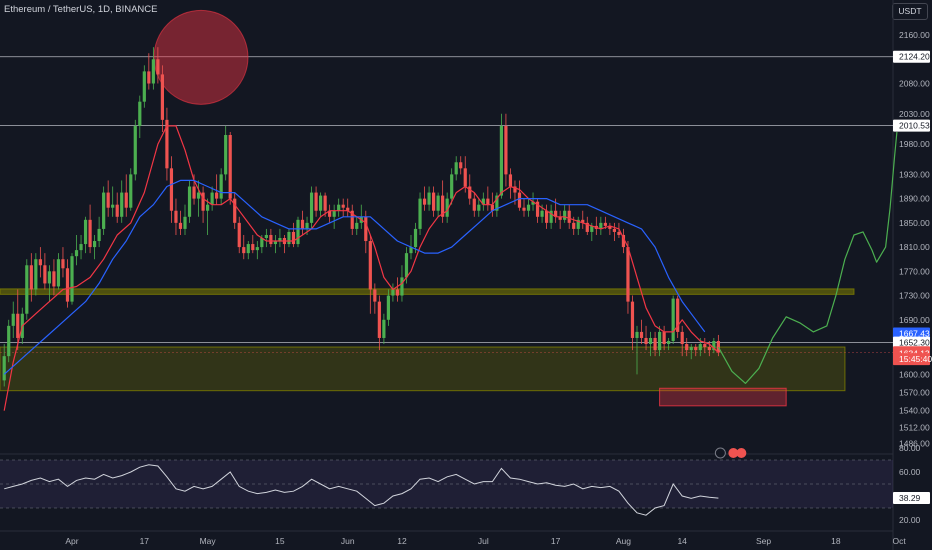  Describe the element at coordinates (623, 541) in the screenshot. I see `time-tick-label: Aug` at that location.